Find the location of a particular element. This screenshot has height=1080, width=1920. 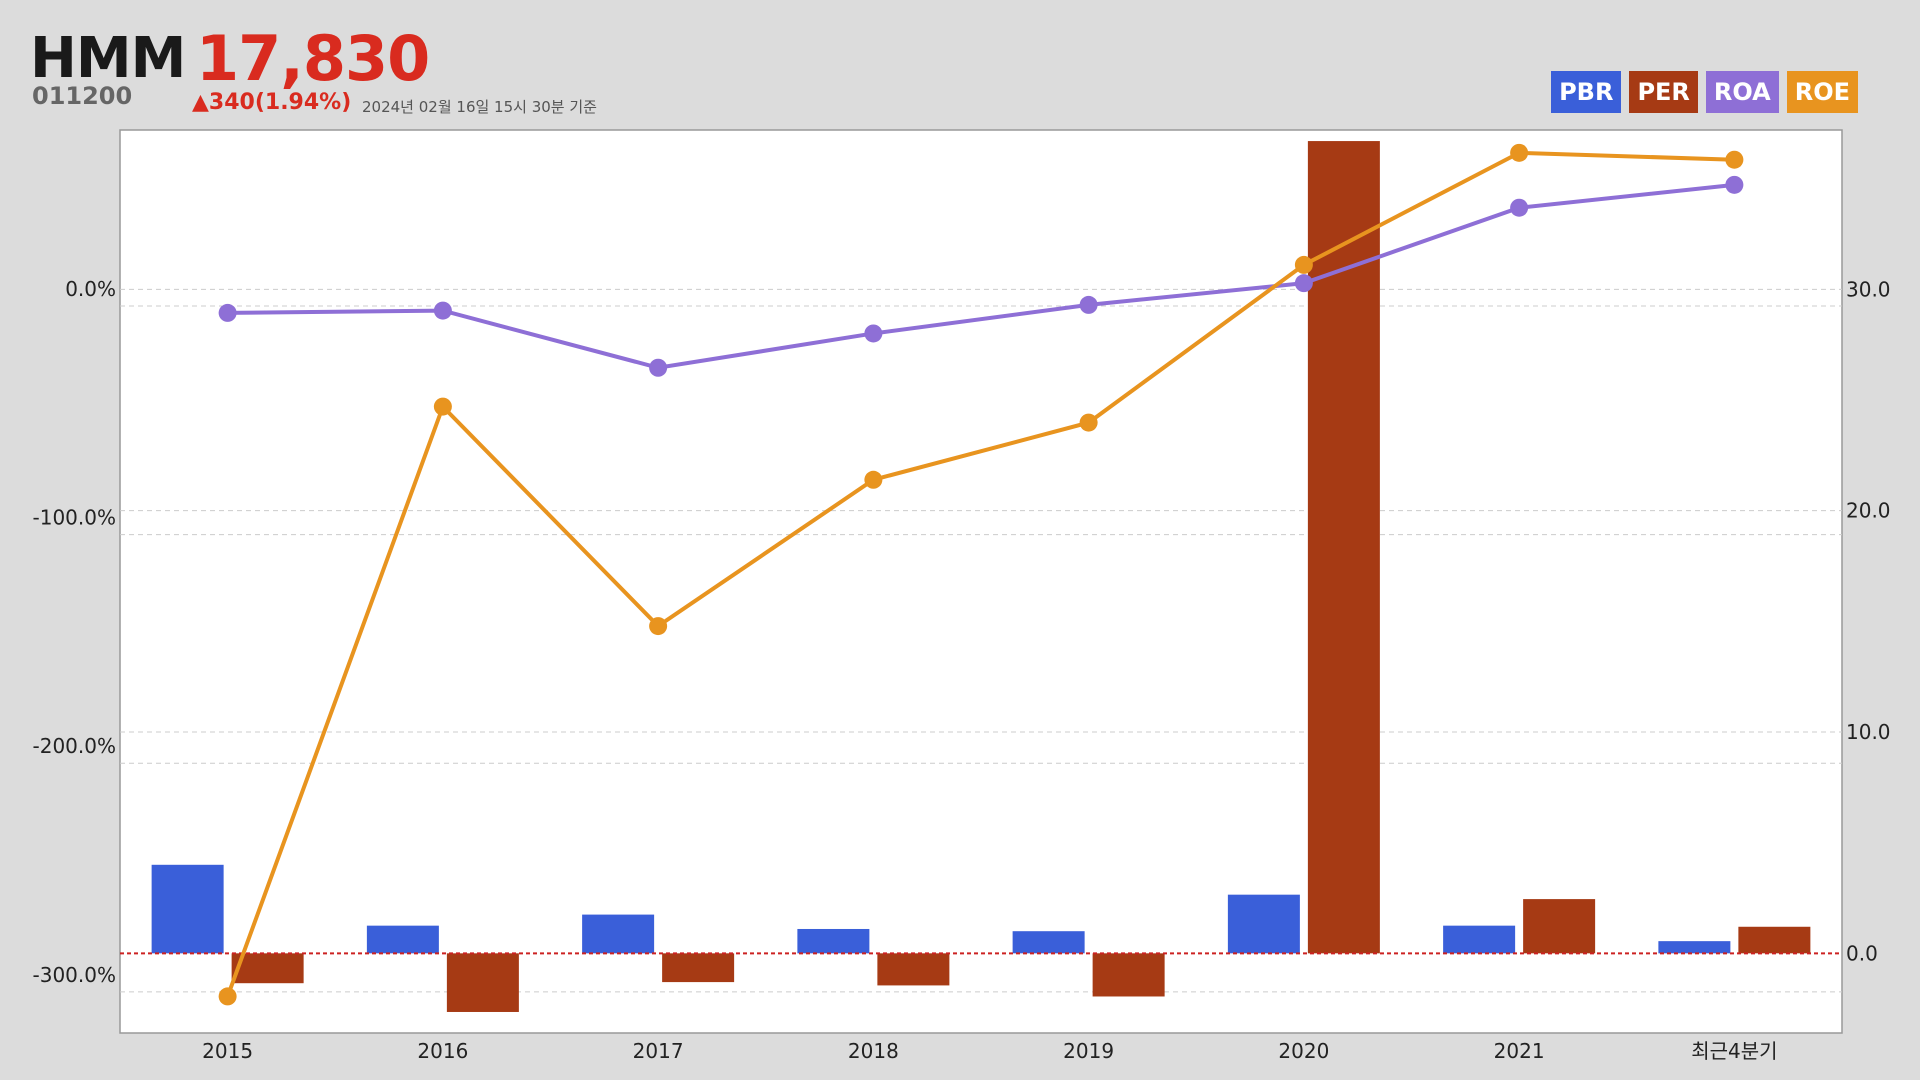

stock-code: 011200 is located at coordinates (82, 96).